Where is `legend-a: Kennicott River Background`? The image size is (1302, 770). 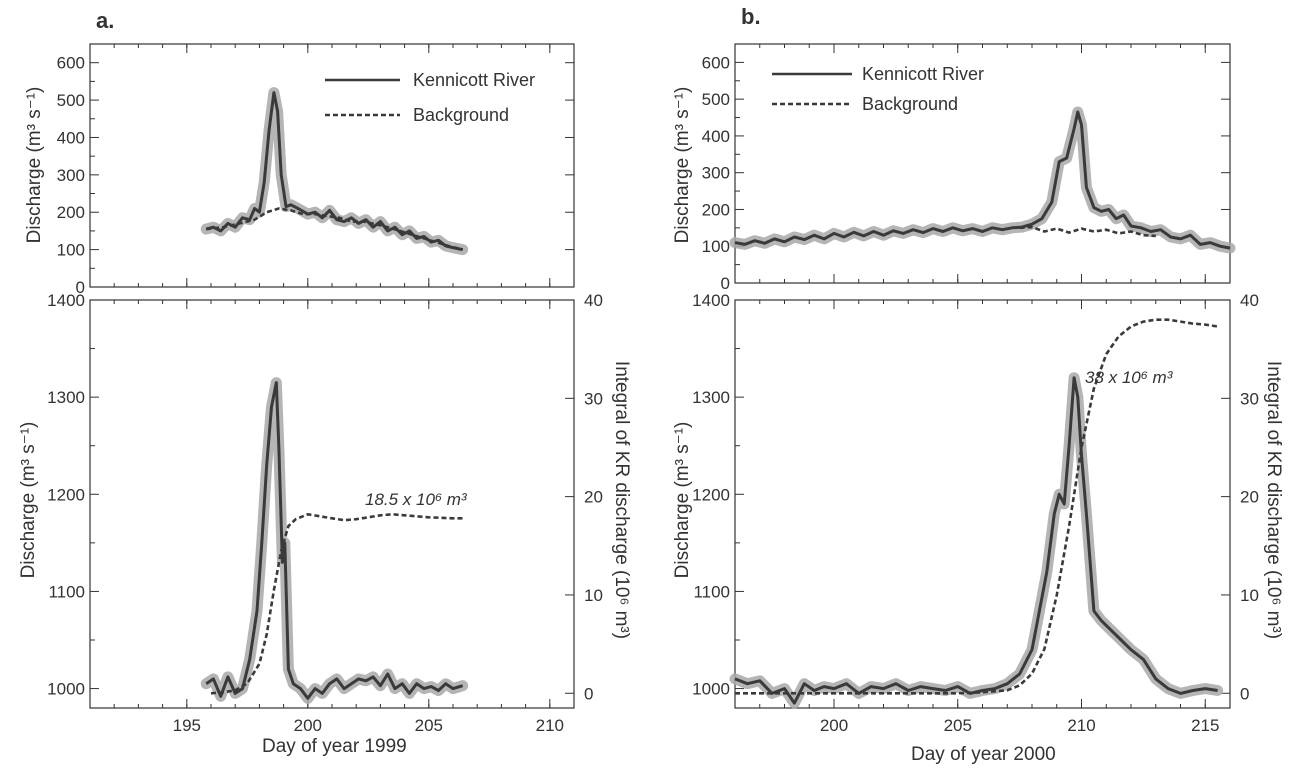 legend-a: Kennicott River Background is located at coordinates (430, 97).